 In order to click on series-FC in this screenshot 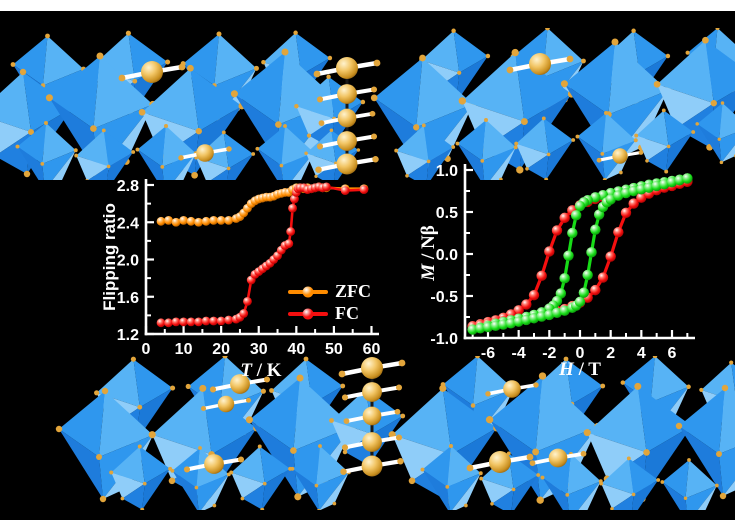, I will do `click(262, 255)`.